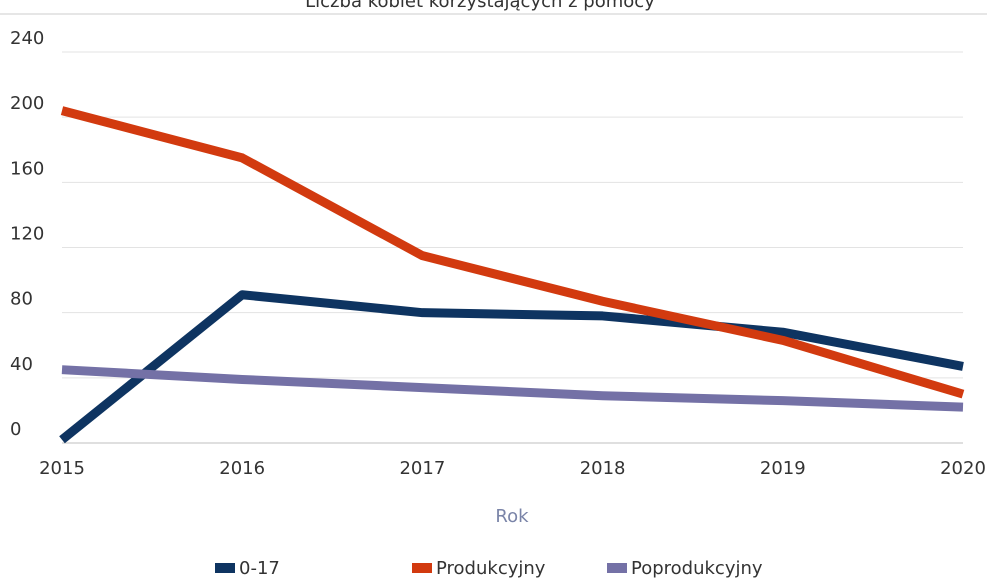 This screenshot has height=579, width=987. I want to click on y-tick-label: 240, so click(27, 38).